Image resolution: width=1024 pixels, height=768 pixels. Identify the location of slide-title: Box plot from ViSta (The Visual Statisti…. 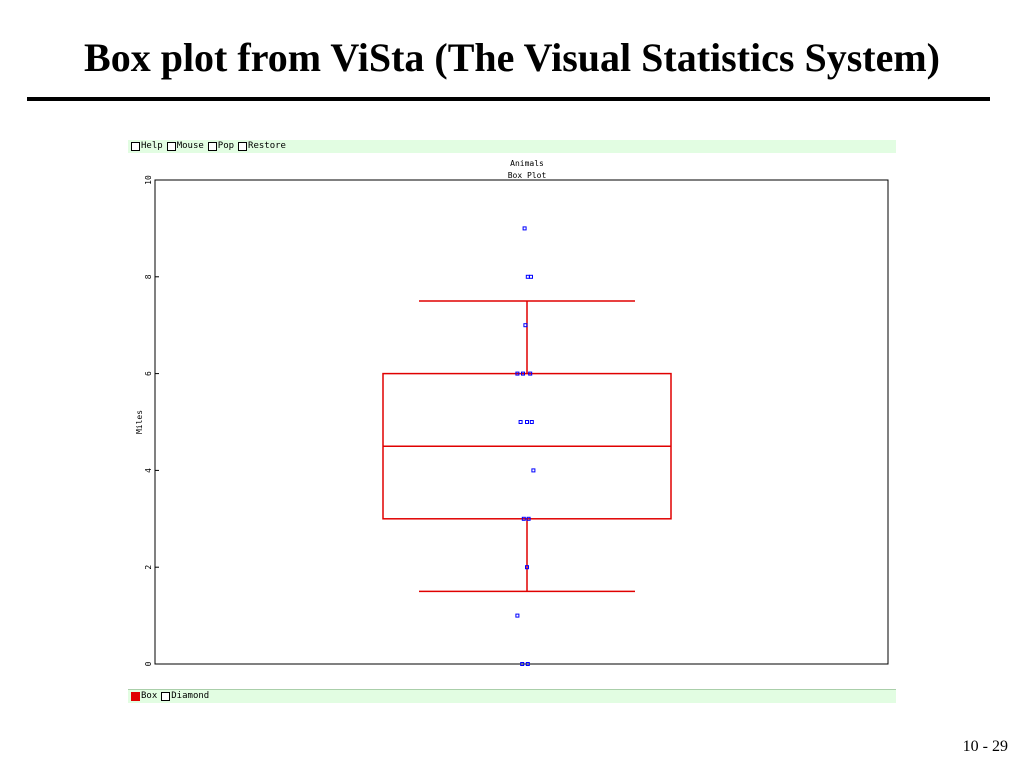
(512, 57).